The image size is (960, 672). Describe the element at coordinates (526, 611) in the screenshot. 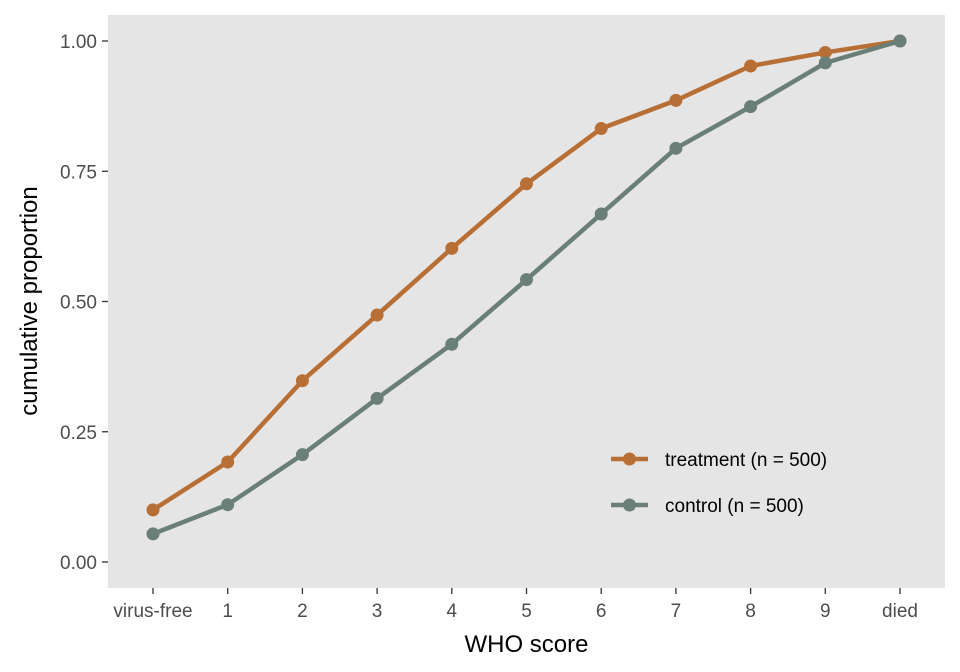

I see `x-tick-label: 5` at that location.